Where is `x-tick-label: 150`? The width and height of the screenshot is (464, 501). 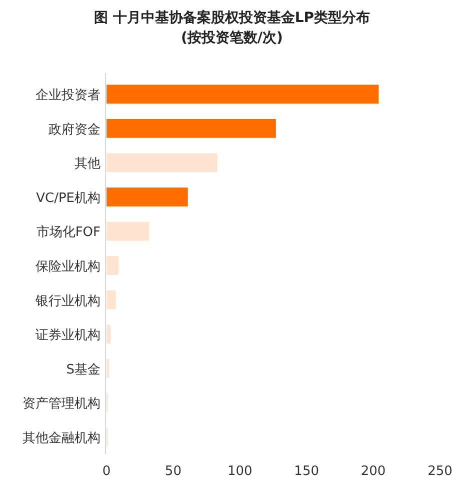
x-tick-label: 150 is located at coordinates (307, 471).